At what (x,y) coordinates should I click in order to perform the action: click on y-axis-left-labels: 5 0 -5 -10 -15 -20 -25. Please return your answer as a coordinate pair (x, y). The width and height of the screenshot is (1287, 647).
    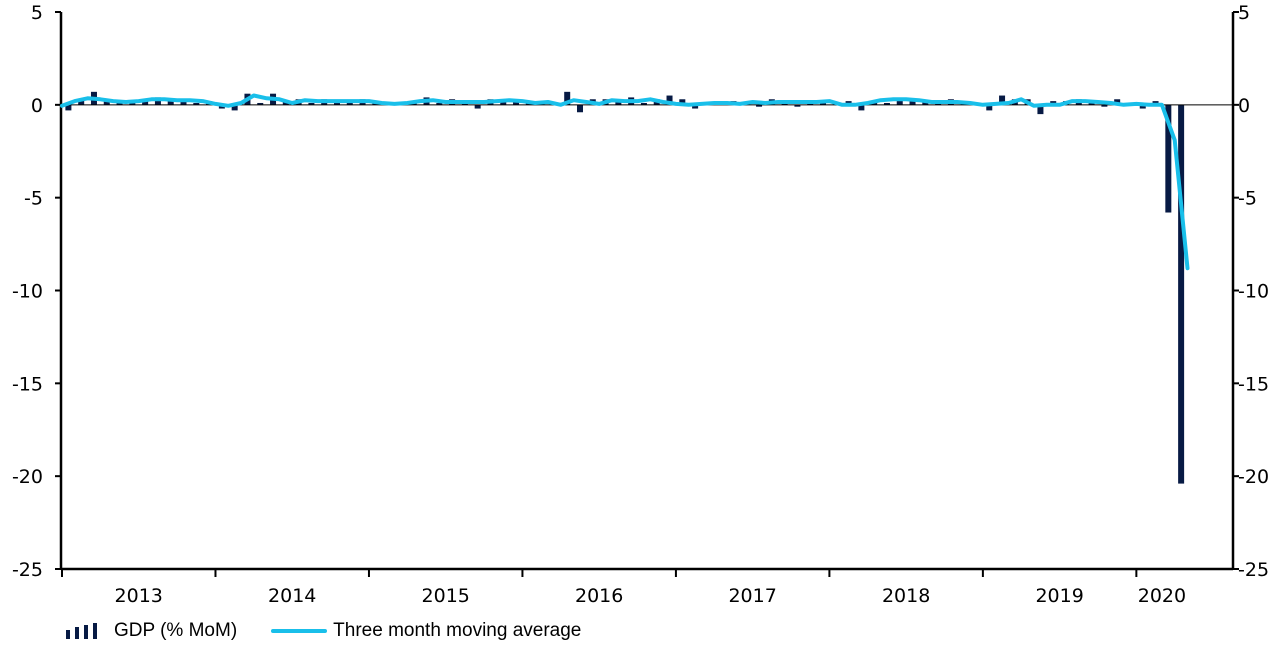
    Looking at the image, I should click on (27, 291).